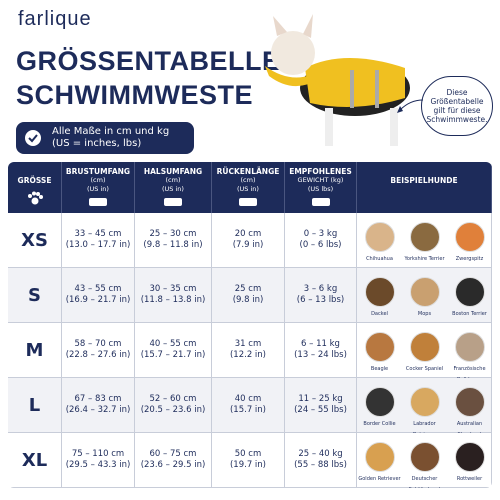 The width and height of the screenshot is (500, 500). I want to click on header-text: HALSUMFANG, so click(173, 171).